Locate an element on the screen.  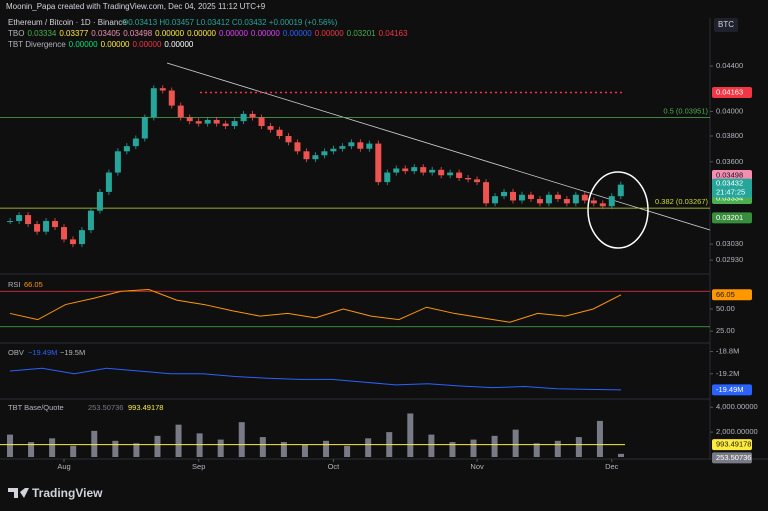
pane-label: OBV is located at coordinates (16, 352).